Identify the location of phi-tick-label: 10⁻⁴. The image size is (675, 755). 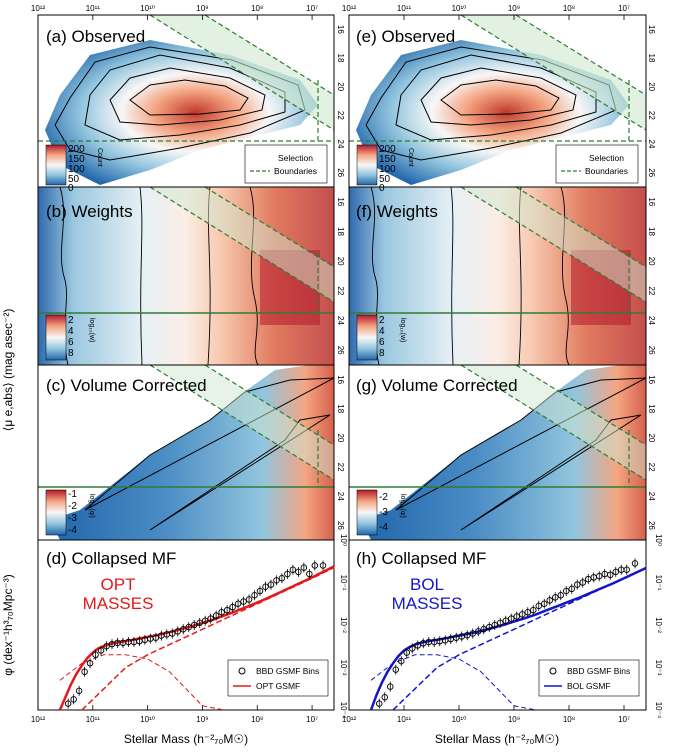
(658, 710).